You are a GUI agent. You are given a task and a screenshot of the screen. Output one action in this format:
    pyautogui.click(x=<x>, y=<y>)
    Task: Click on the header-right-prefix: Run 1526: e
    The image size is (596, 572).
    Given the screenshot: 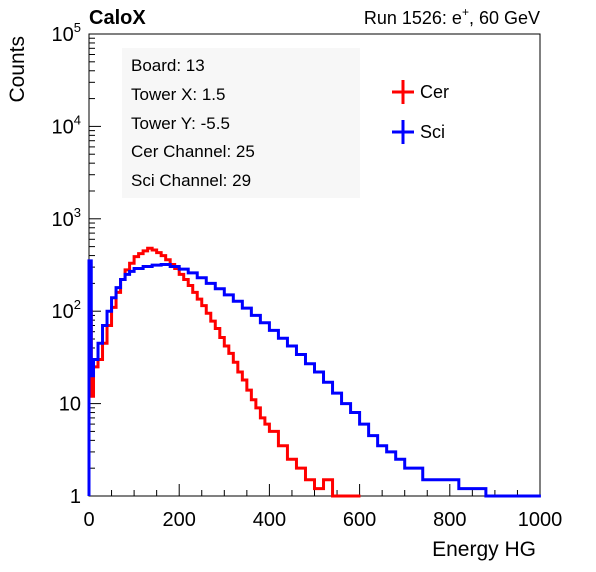 What is the action you would take?
    pyautogui.click(x=413, y=18)
    